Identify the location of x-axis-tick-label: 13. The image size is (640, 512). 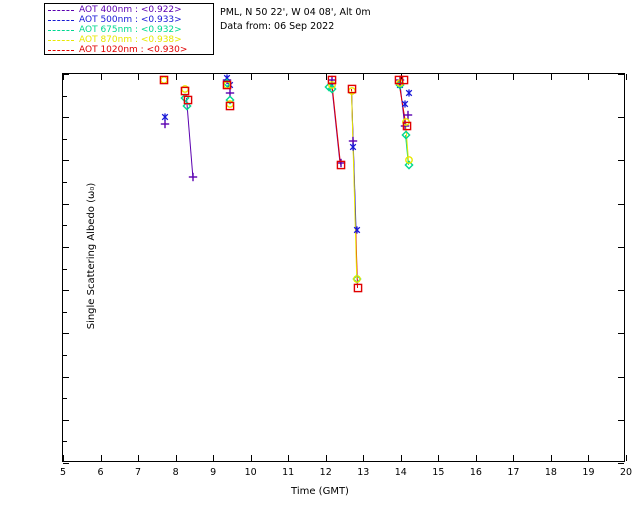
(363, 472).